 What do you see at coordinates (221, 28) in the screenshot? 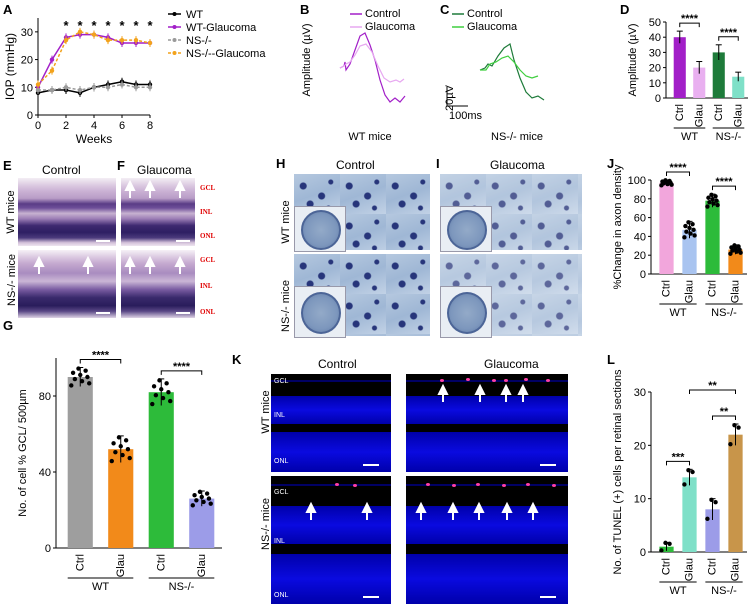
I see `legend-label: WT-Glaucoma` at bounding box center [221, 28].